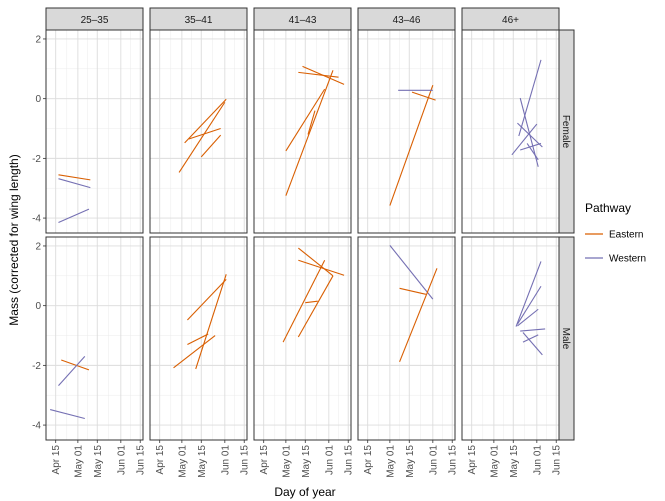 This screenshot has height=501, width=665. What do you see at coordinates (608, 208) in the screenshot?
I see `legend-title: Pathway` at bounding box center [608, 208].